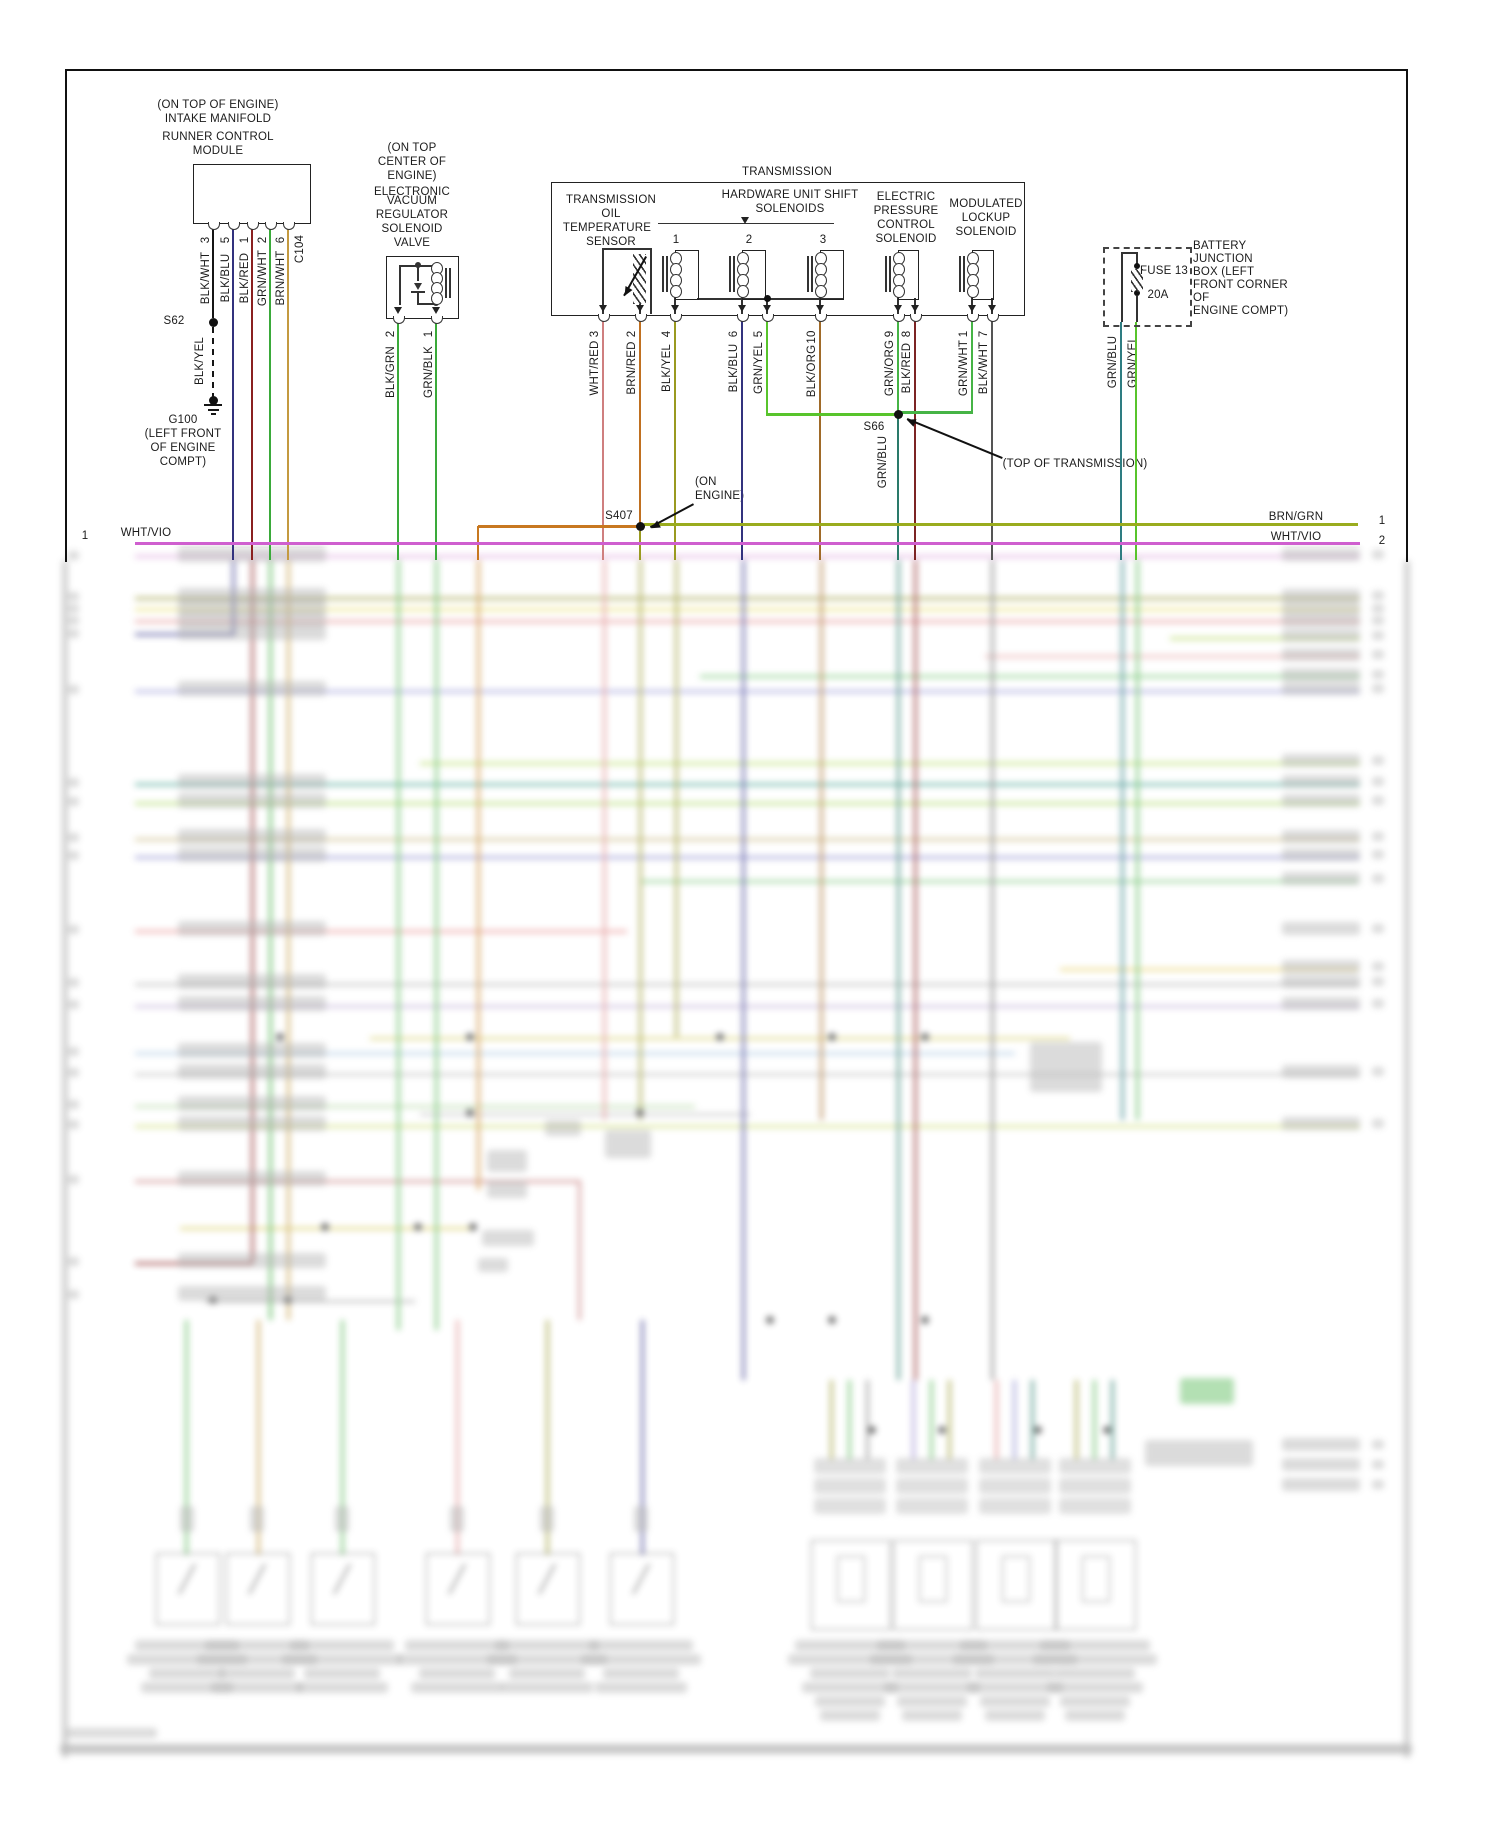  Describe the element at coordinates (906, 225) in the screenshot. I see `epc-title-3: CONTROL` at that location.